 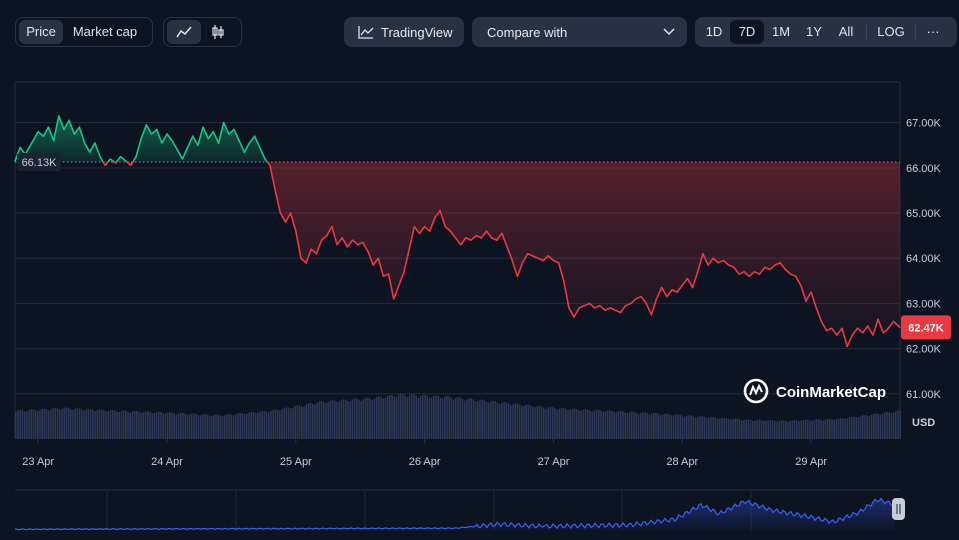 I want to click on compare-dropdown: Compare with, so click(x=579, y=32).